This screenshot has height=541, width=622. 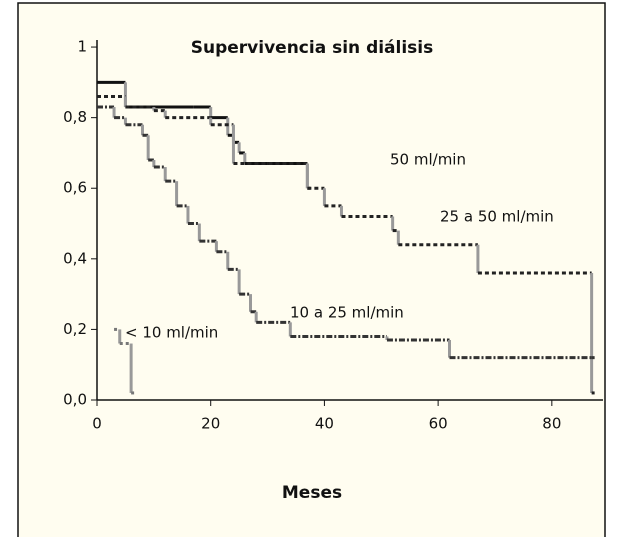 What do you see at coordinates (312, 493) in the screenshot?
I see `x-axis-label: Meses` at bounding box center [312, 493].